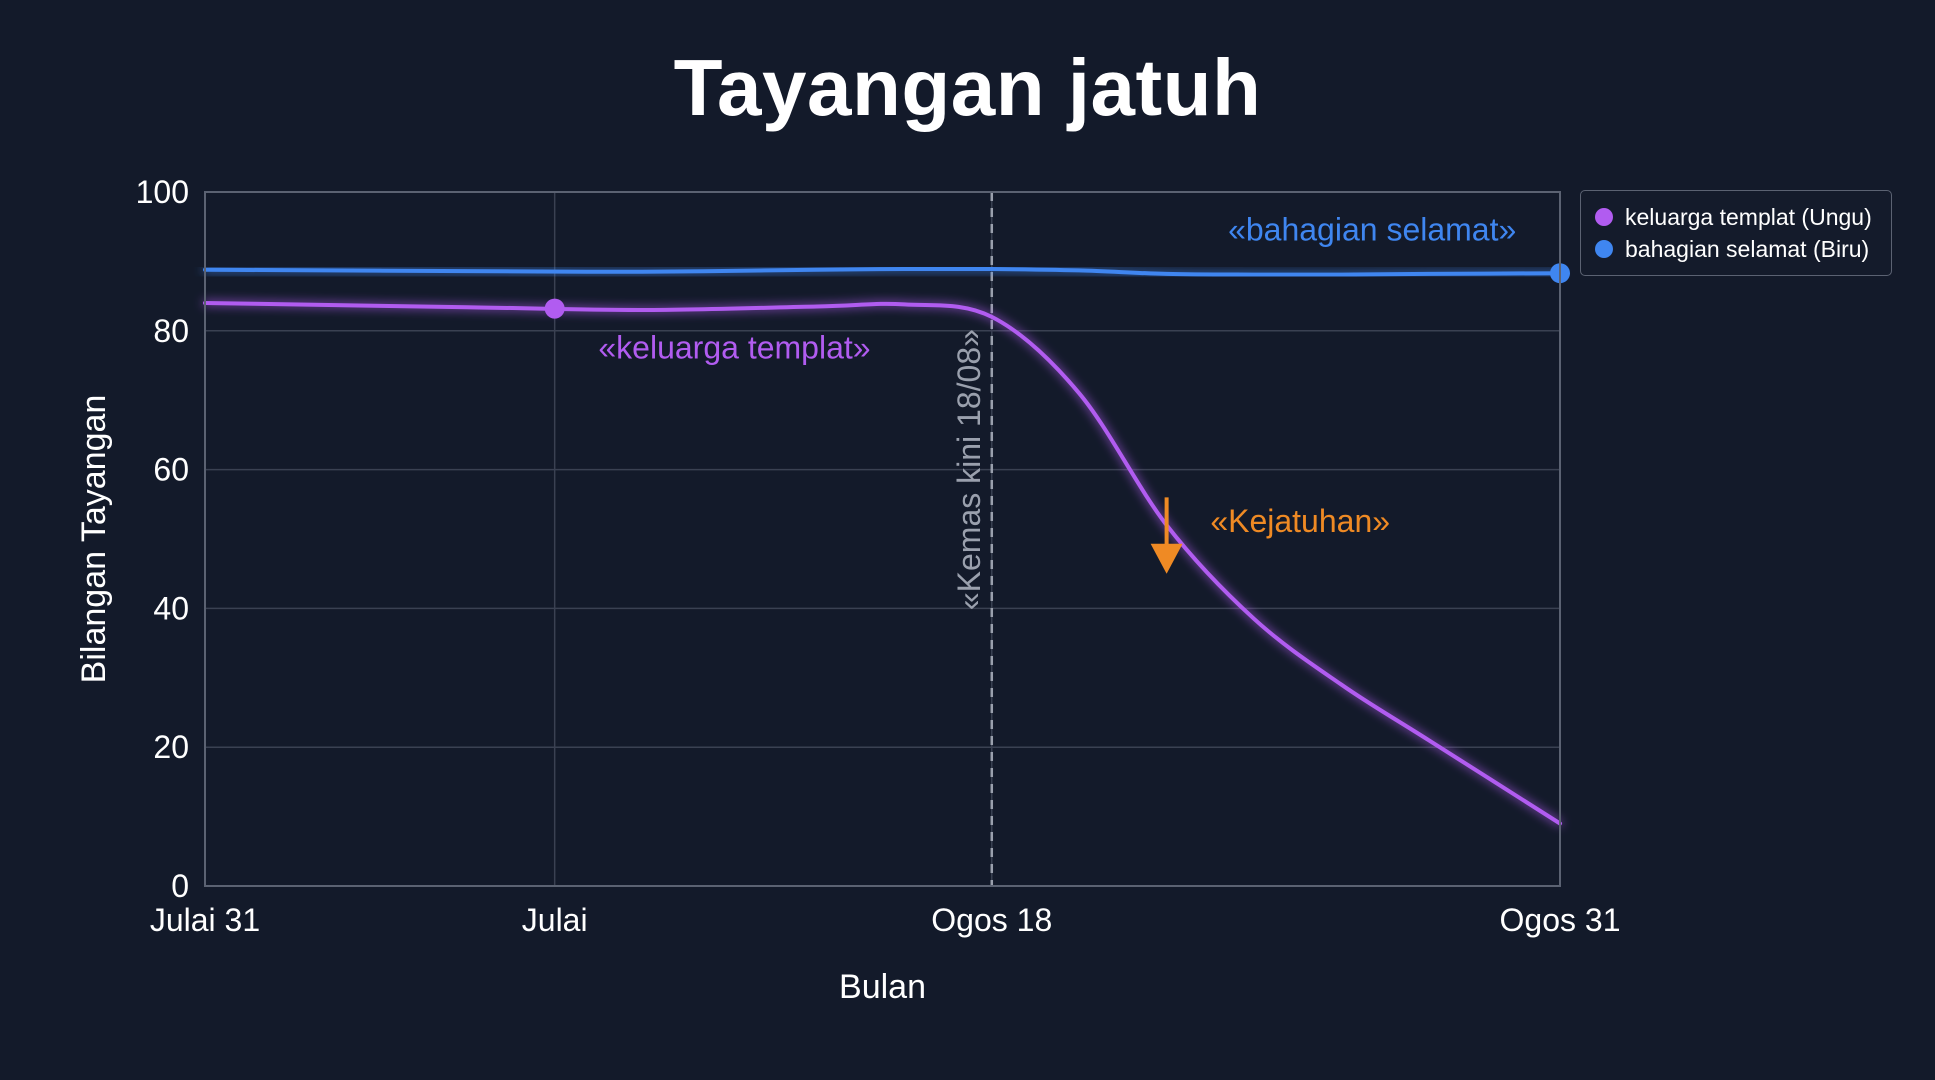  Describe the element at coordinates (171, 470) in the screenshot. I see `y-tick-label: 60` at that location.